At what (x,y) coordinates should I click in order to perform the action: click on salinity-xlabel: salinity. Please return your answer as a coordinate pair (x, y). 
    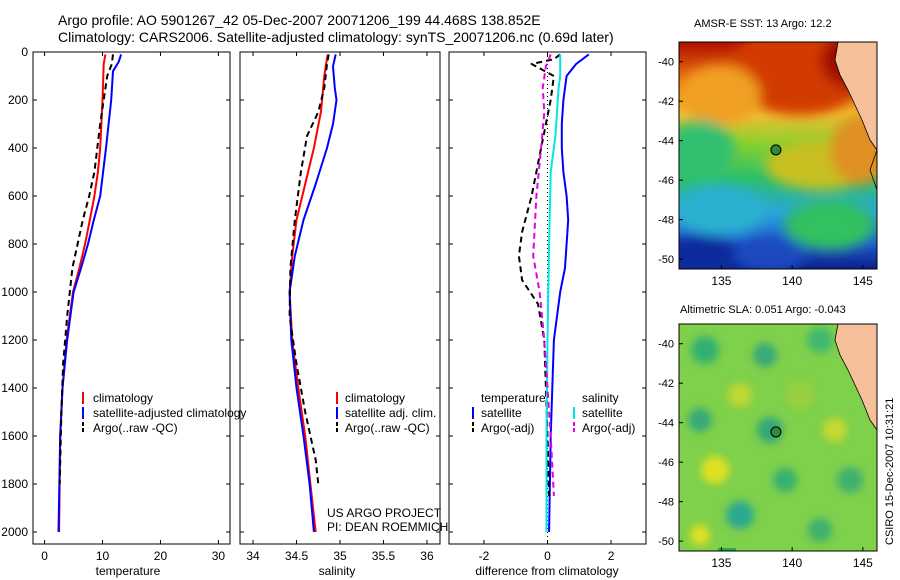
    Looking at the image, I should click on (337, 571).